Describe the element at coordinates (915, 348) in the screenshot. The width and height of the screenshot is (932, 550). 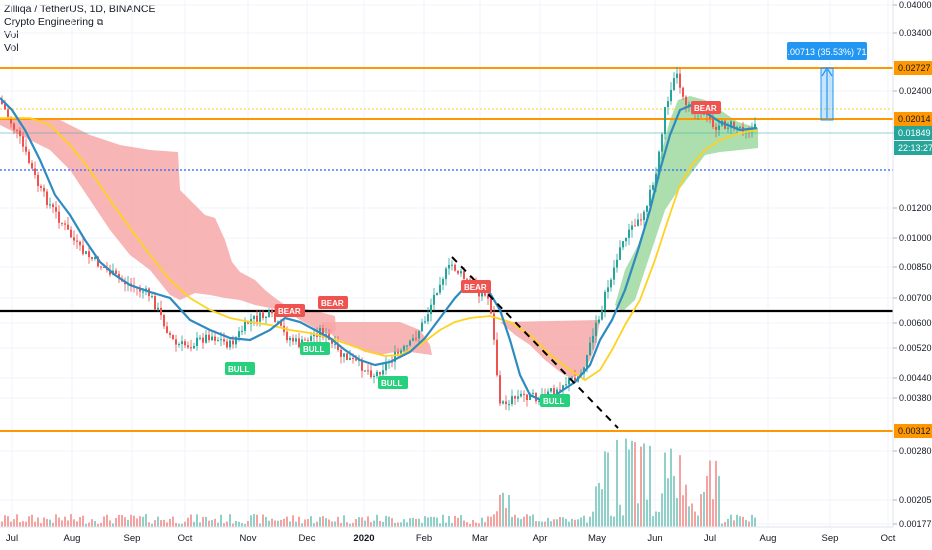
I see `price-tick-label: 0.00520` at that location.